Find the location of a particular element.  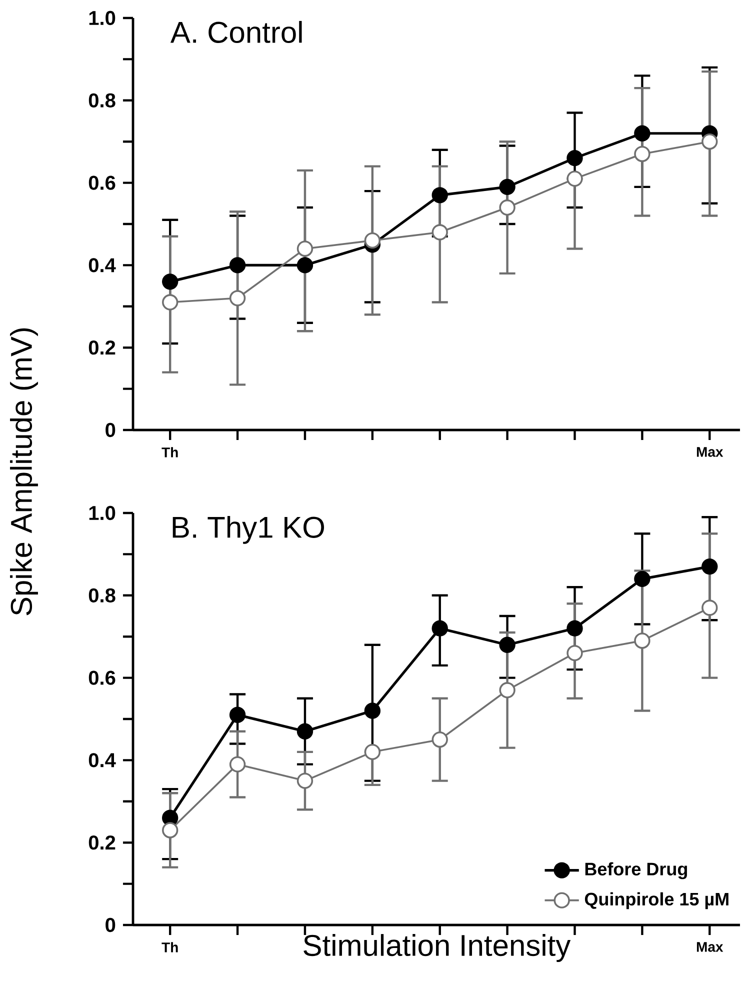

legend-label: Quinpirole 15 µM is located at coordinates (656, 901).